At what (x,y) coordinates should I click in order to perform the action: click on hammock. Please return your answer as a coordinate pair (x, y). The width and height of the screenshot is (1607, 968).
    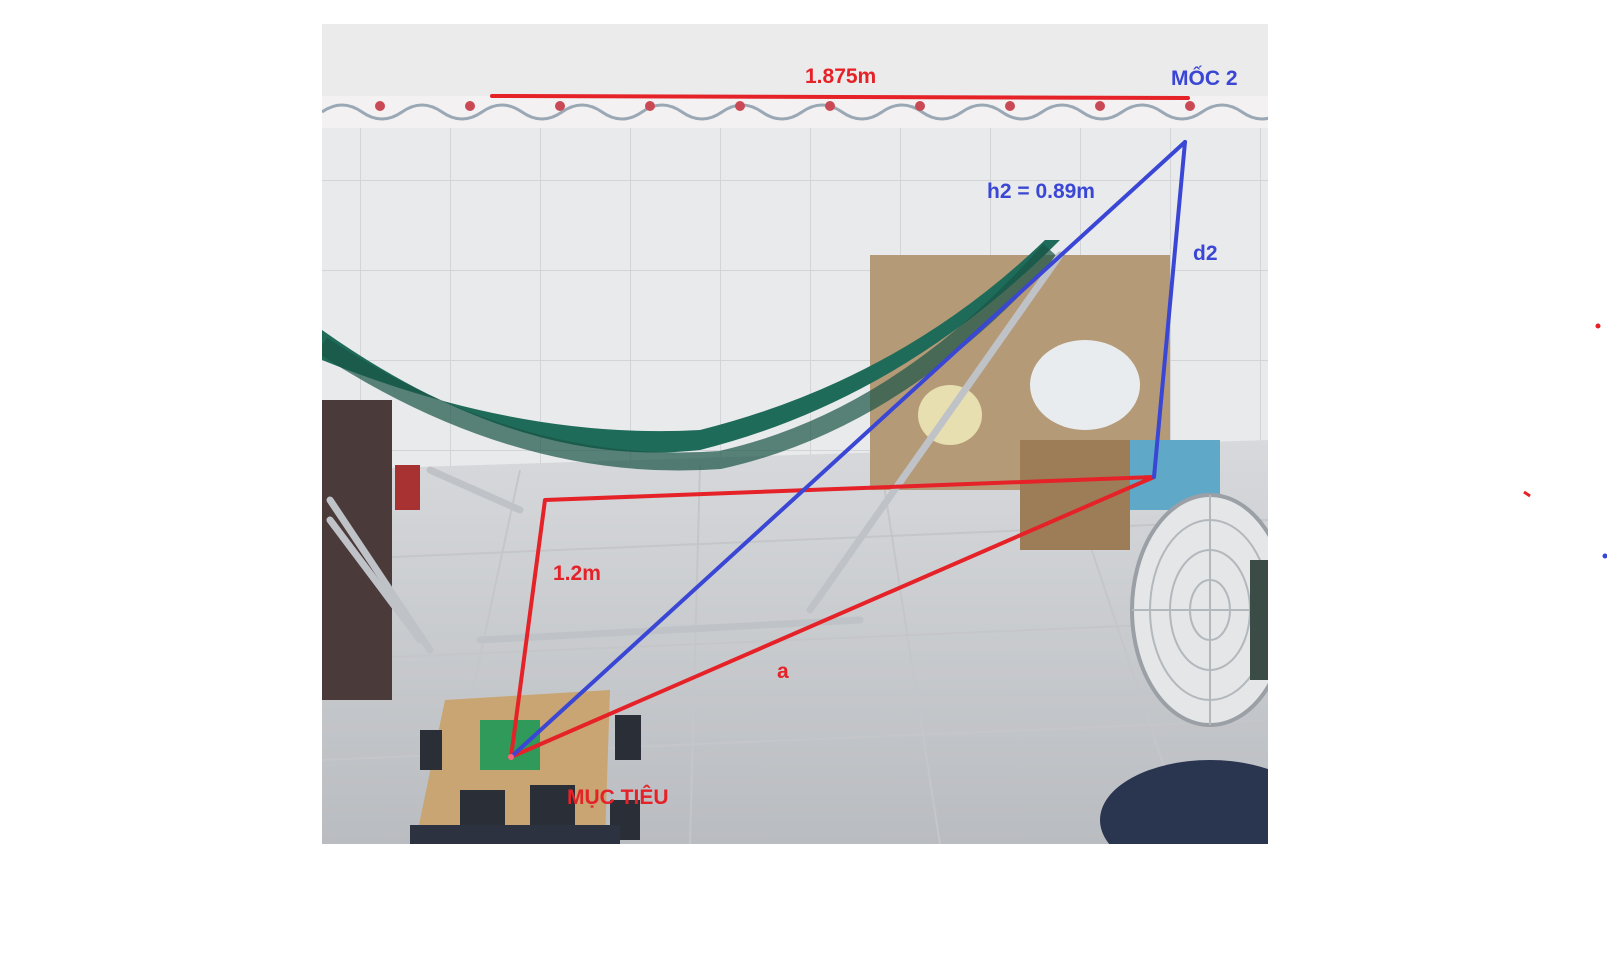
    Looking at the image, I should click on (691, 346).